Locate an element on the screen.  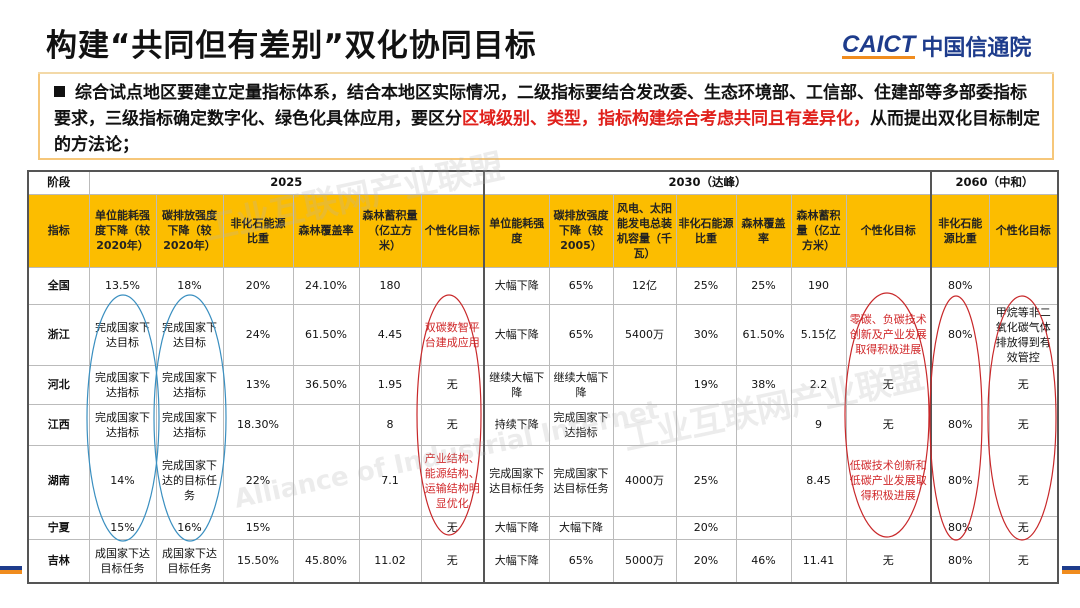
region-cell: 吉林 is located at coordinates (58, 561).